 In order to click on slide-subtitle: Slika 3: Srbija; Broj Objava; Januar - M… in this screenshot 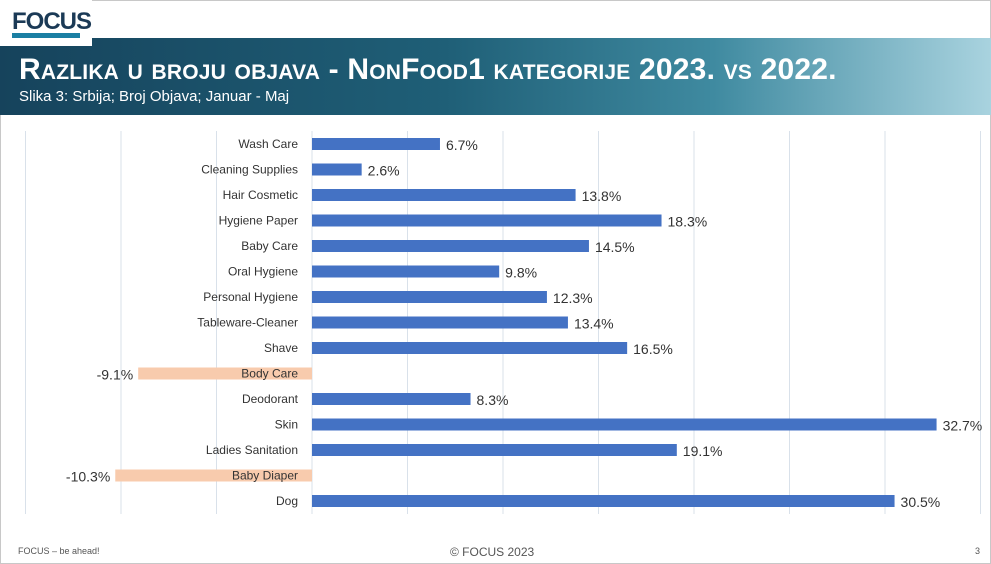, I will do `click(154, 96)`.